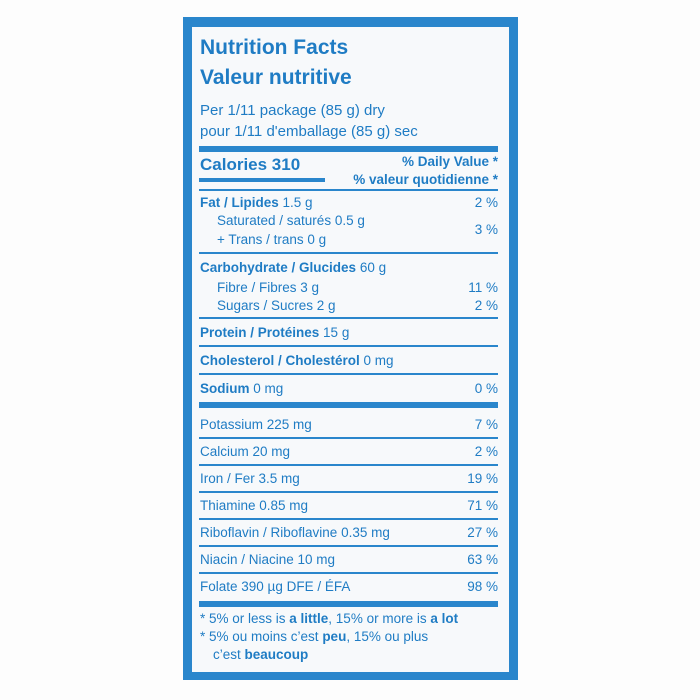 This screenshot has width=700, height=700. I want to click on sub-nutrient: Saturated / saturés 0.5 g, so click(291, 220).